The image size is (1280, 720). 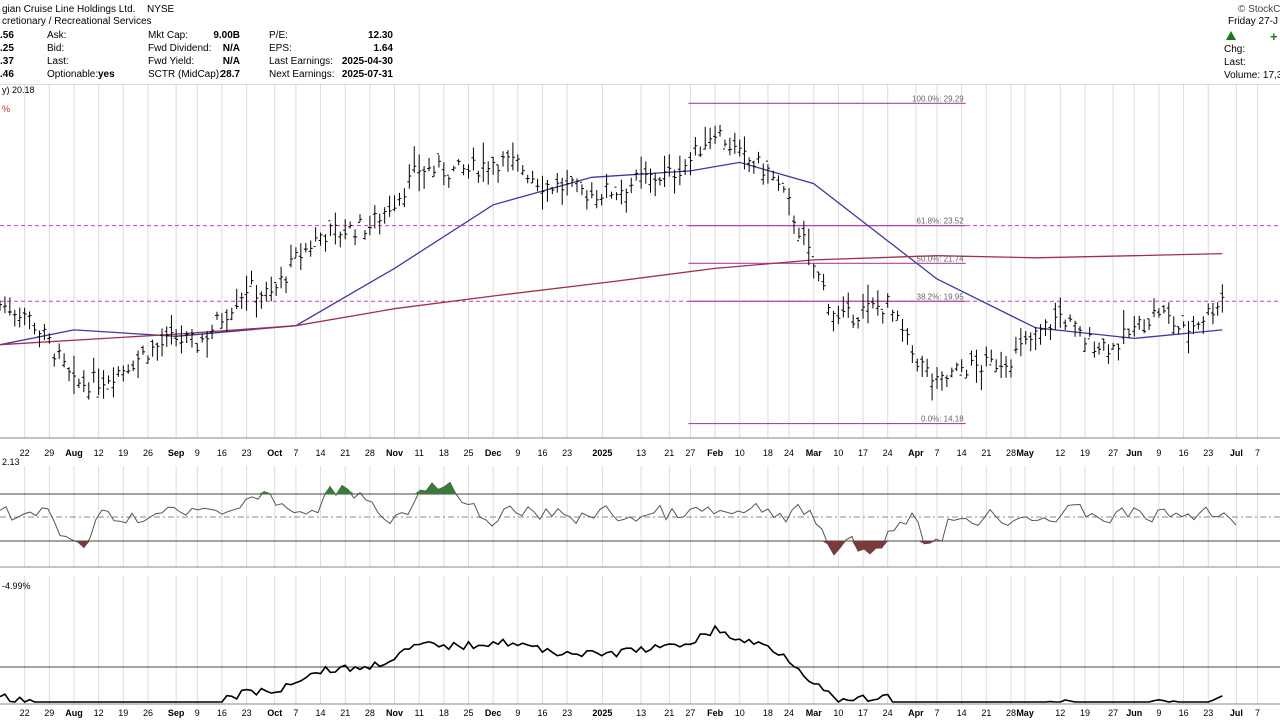 I want to click on x-tick-label: 17, so click(x=863, y=713).